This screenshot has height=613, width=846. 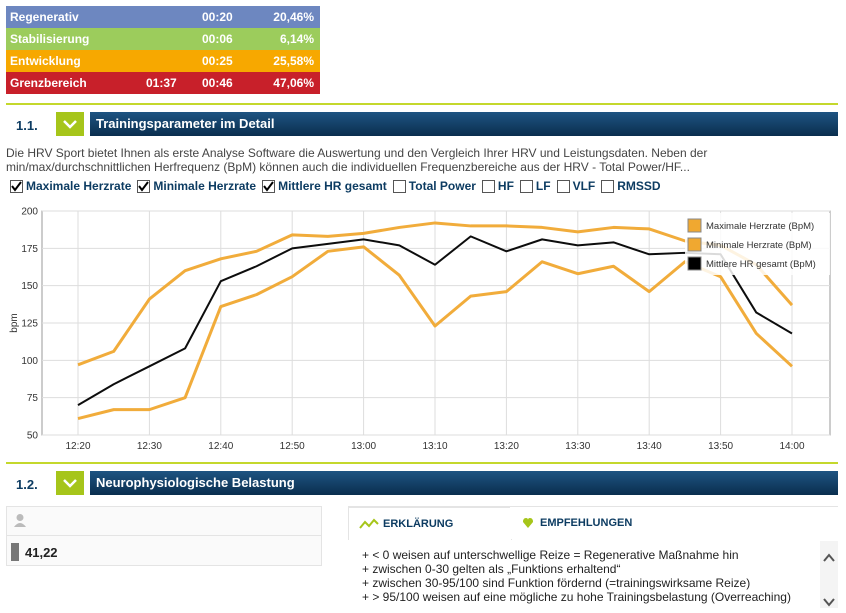 What do you see at coordinates (760, 226) in the screenshot?
I see `legend-label: Maximale Herzrate (BpM)` at bounding box center [760, 226].